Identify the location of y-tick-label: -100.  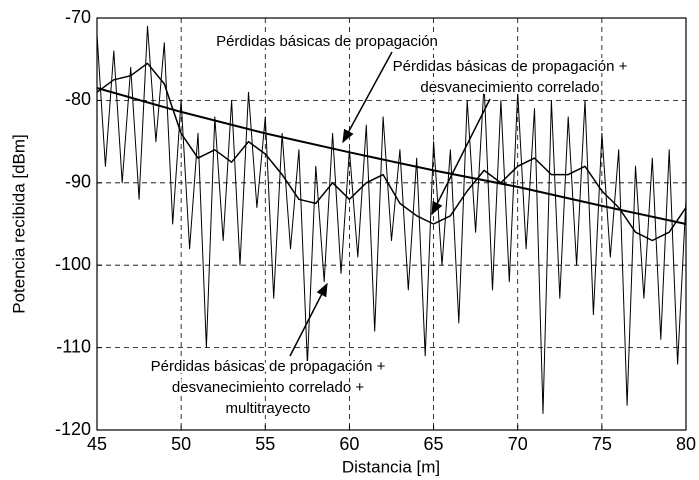
(73, 264).